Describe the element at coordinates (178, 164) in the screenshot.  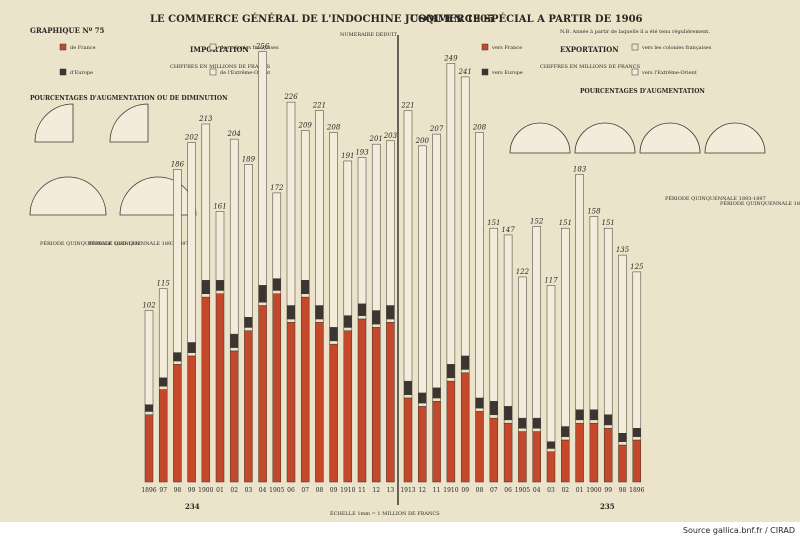
I see `total-label: 186` at that location.